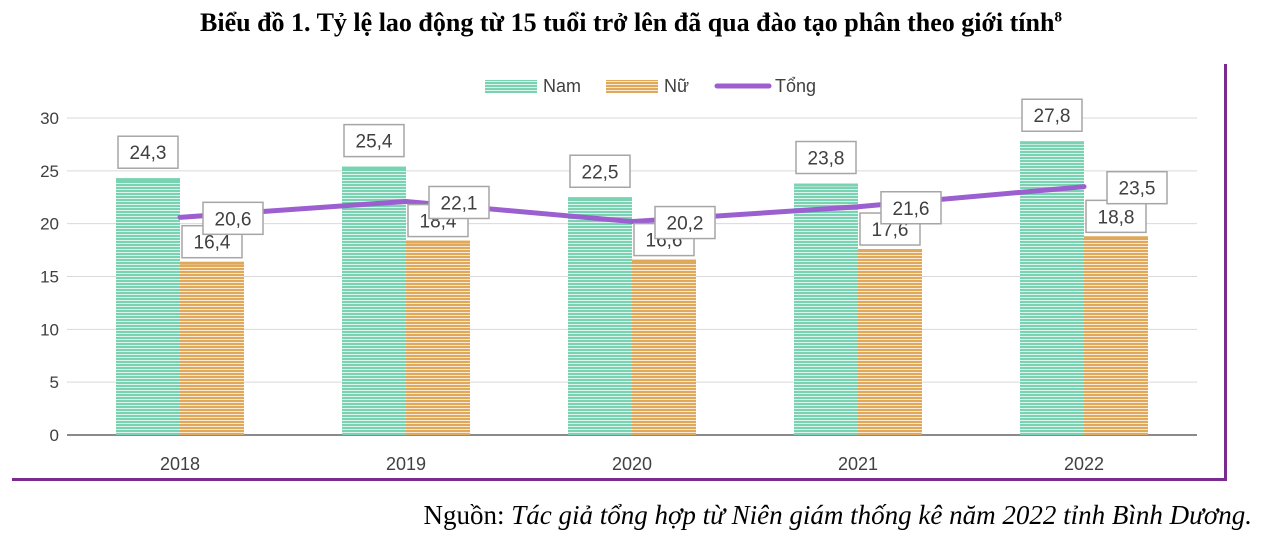 This screenshot has width=1262, height=544. I want to click on x-tick-label: 2022, so click(1084, 464).